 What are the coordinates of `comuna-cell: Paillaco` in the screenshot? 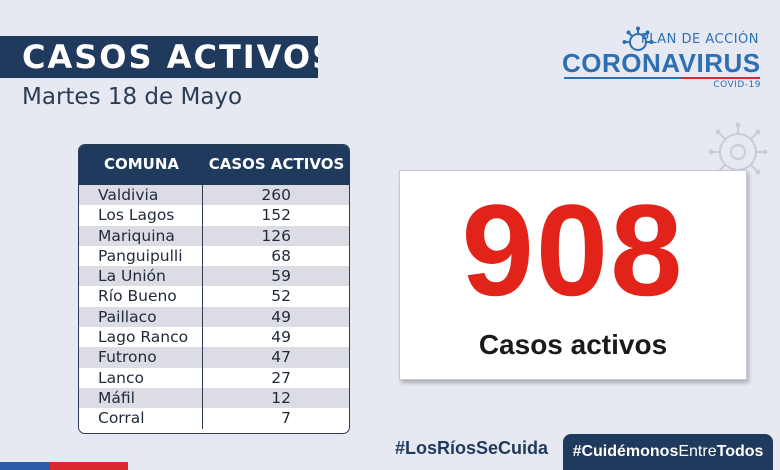 It's located at (141, 317).